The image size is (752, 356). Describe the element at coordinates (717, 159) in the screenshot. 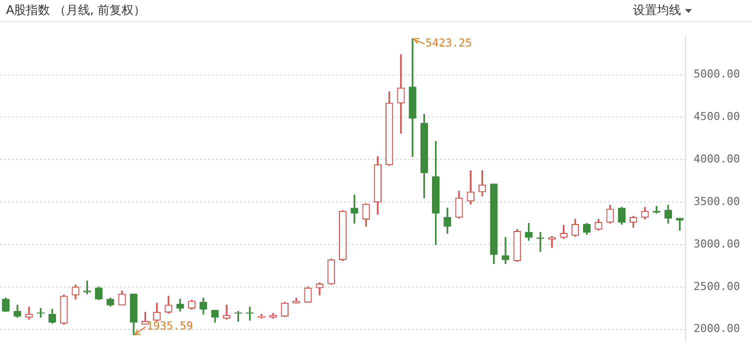

I see `y-tick-label: 4000.00` at that location.